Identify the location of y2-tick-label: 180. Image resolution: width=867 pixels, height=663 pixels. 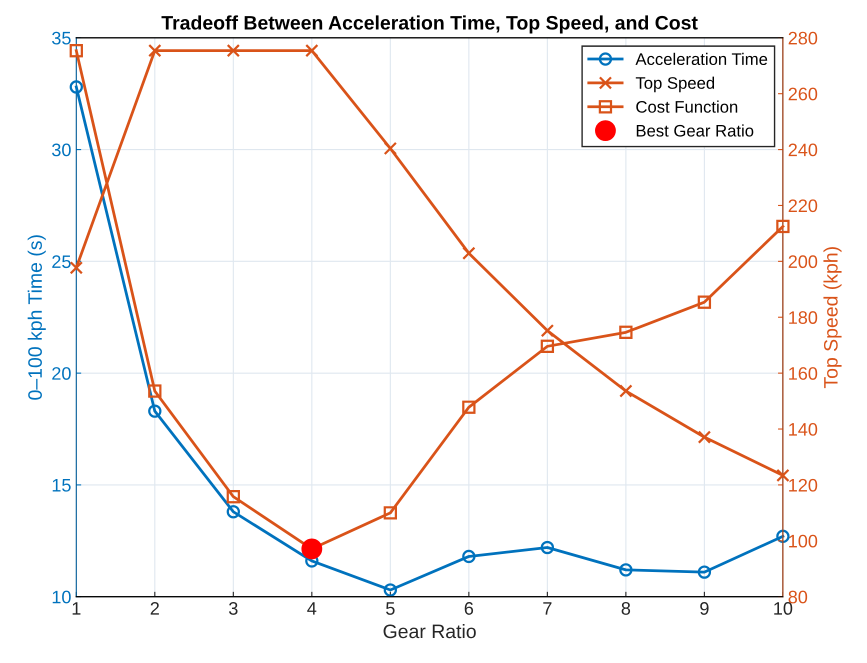
(803, 317).